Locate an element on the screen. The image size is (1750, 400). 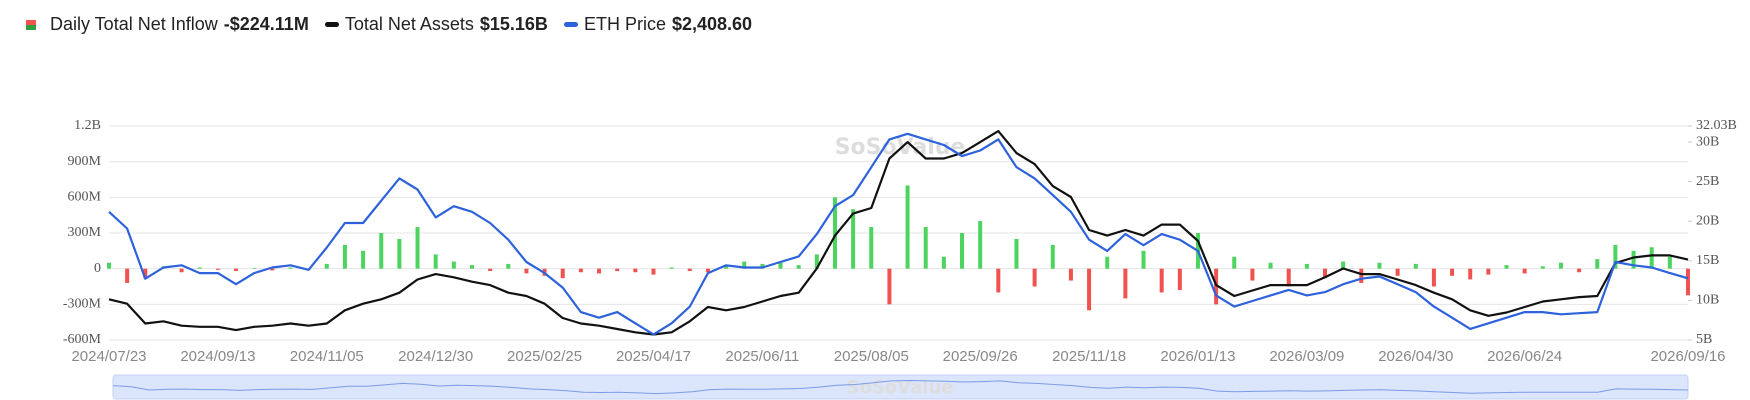
scrollbar is located at coordinates (900, 387).